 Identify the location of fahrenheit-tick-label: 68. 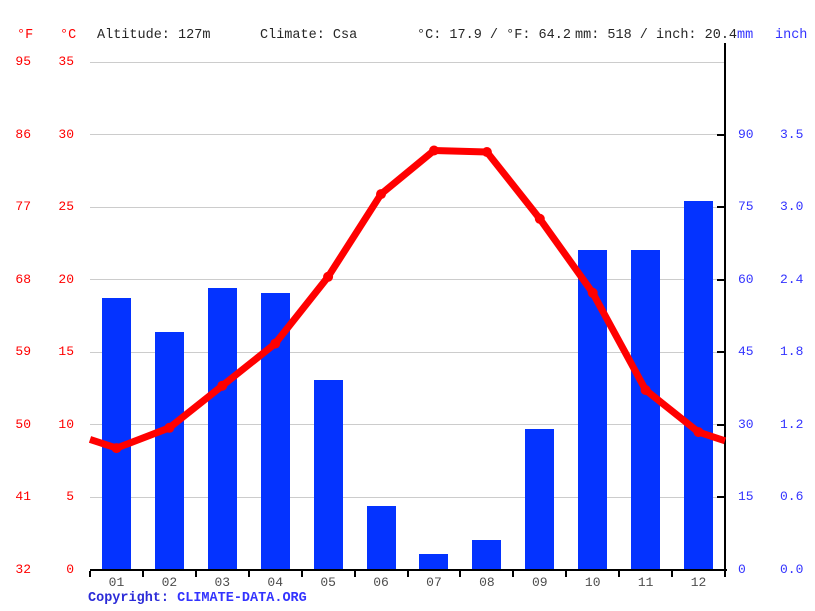
(23, 279).